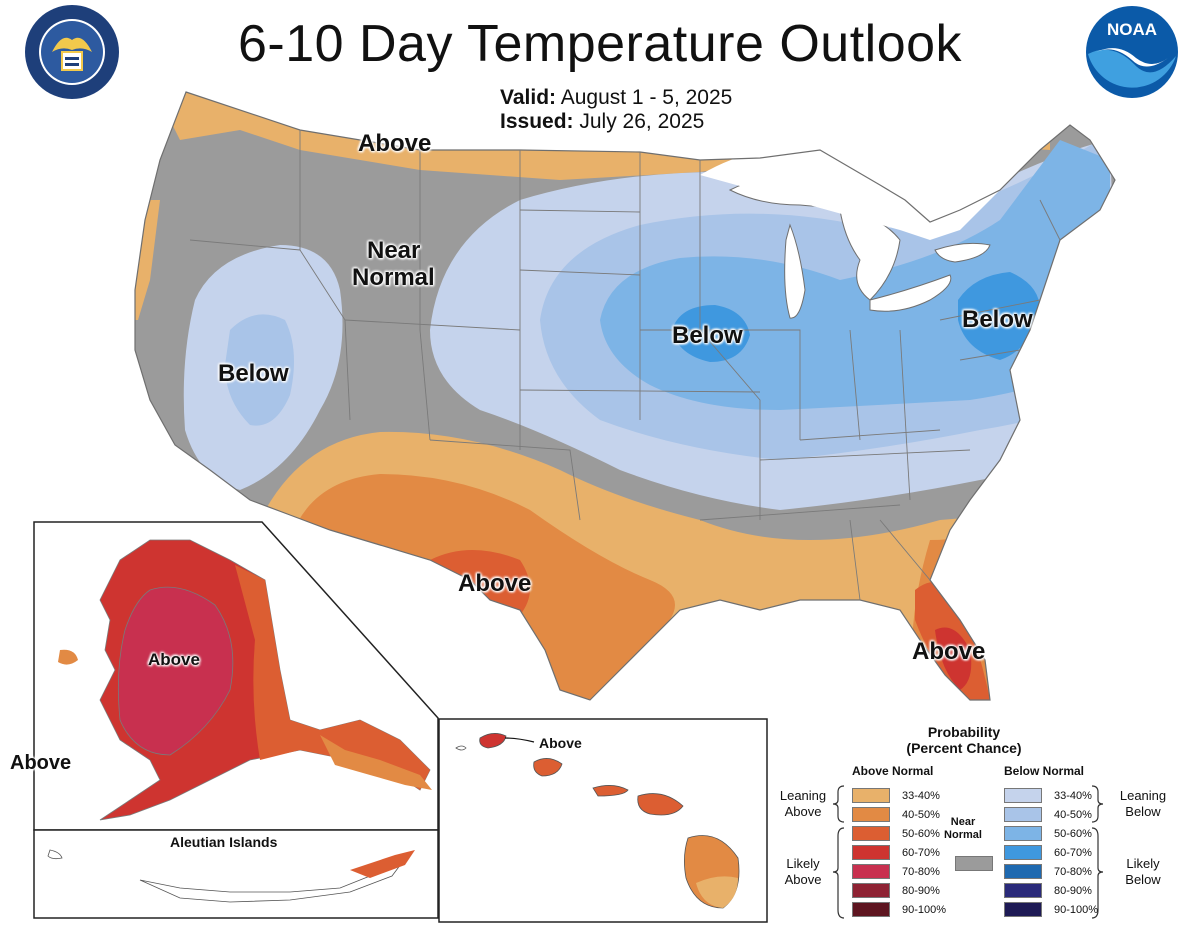  I want to click on maui-island, so click(660, 804).